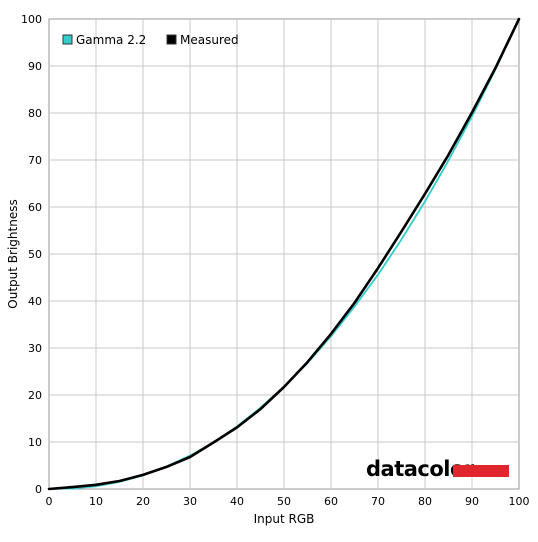  Describe the element at coordinates (111, 40) in the screenshot. I see `legend-label-gamma: Gamma 2.2` at that location.